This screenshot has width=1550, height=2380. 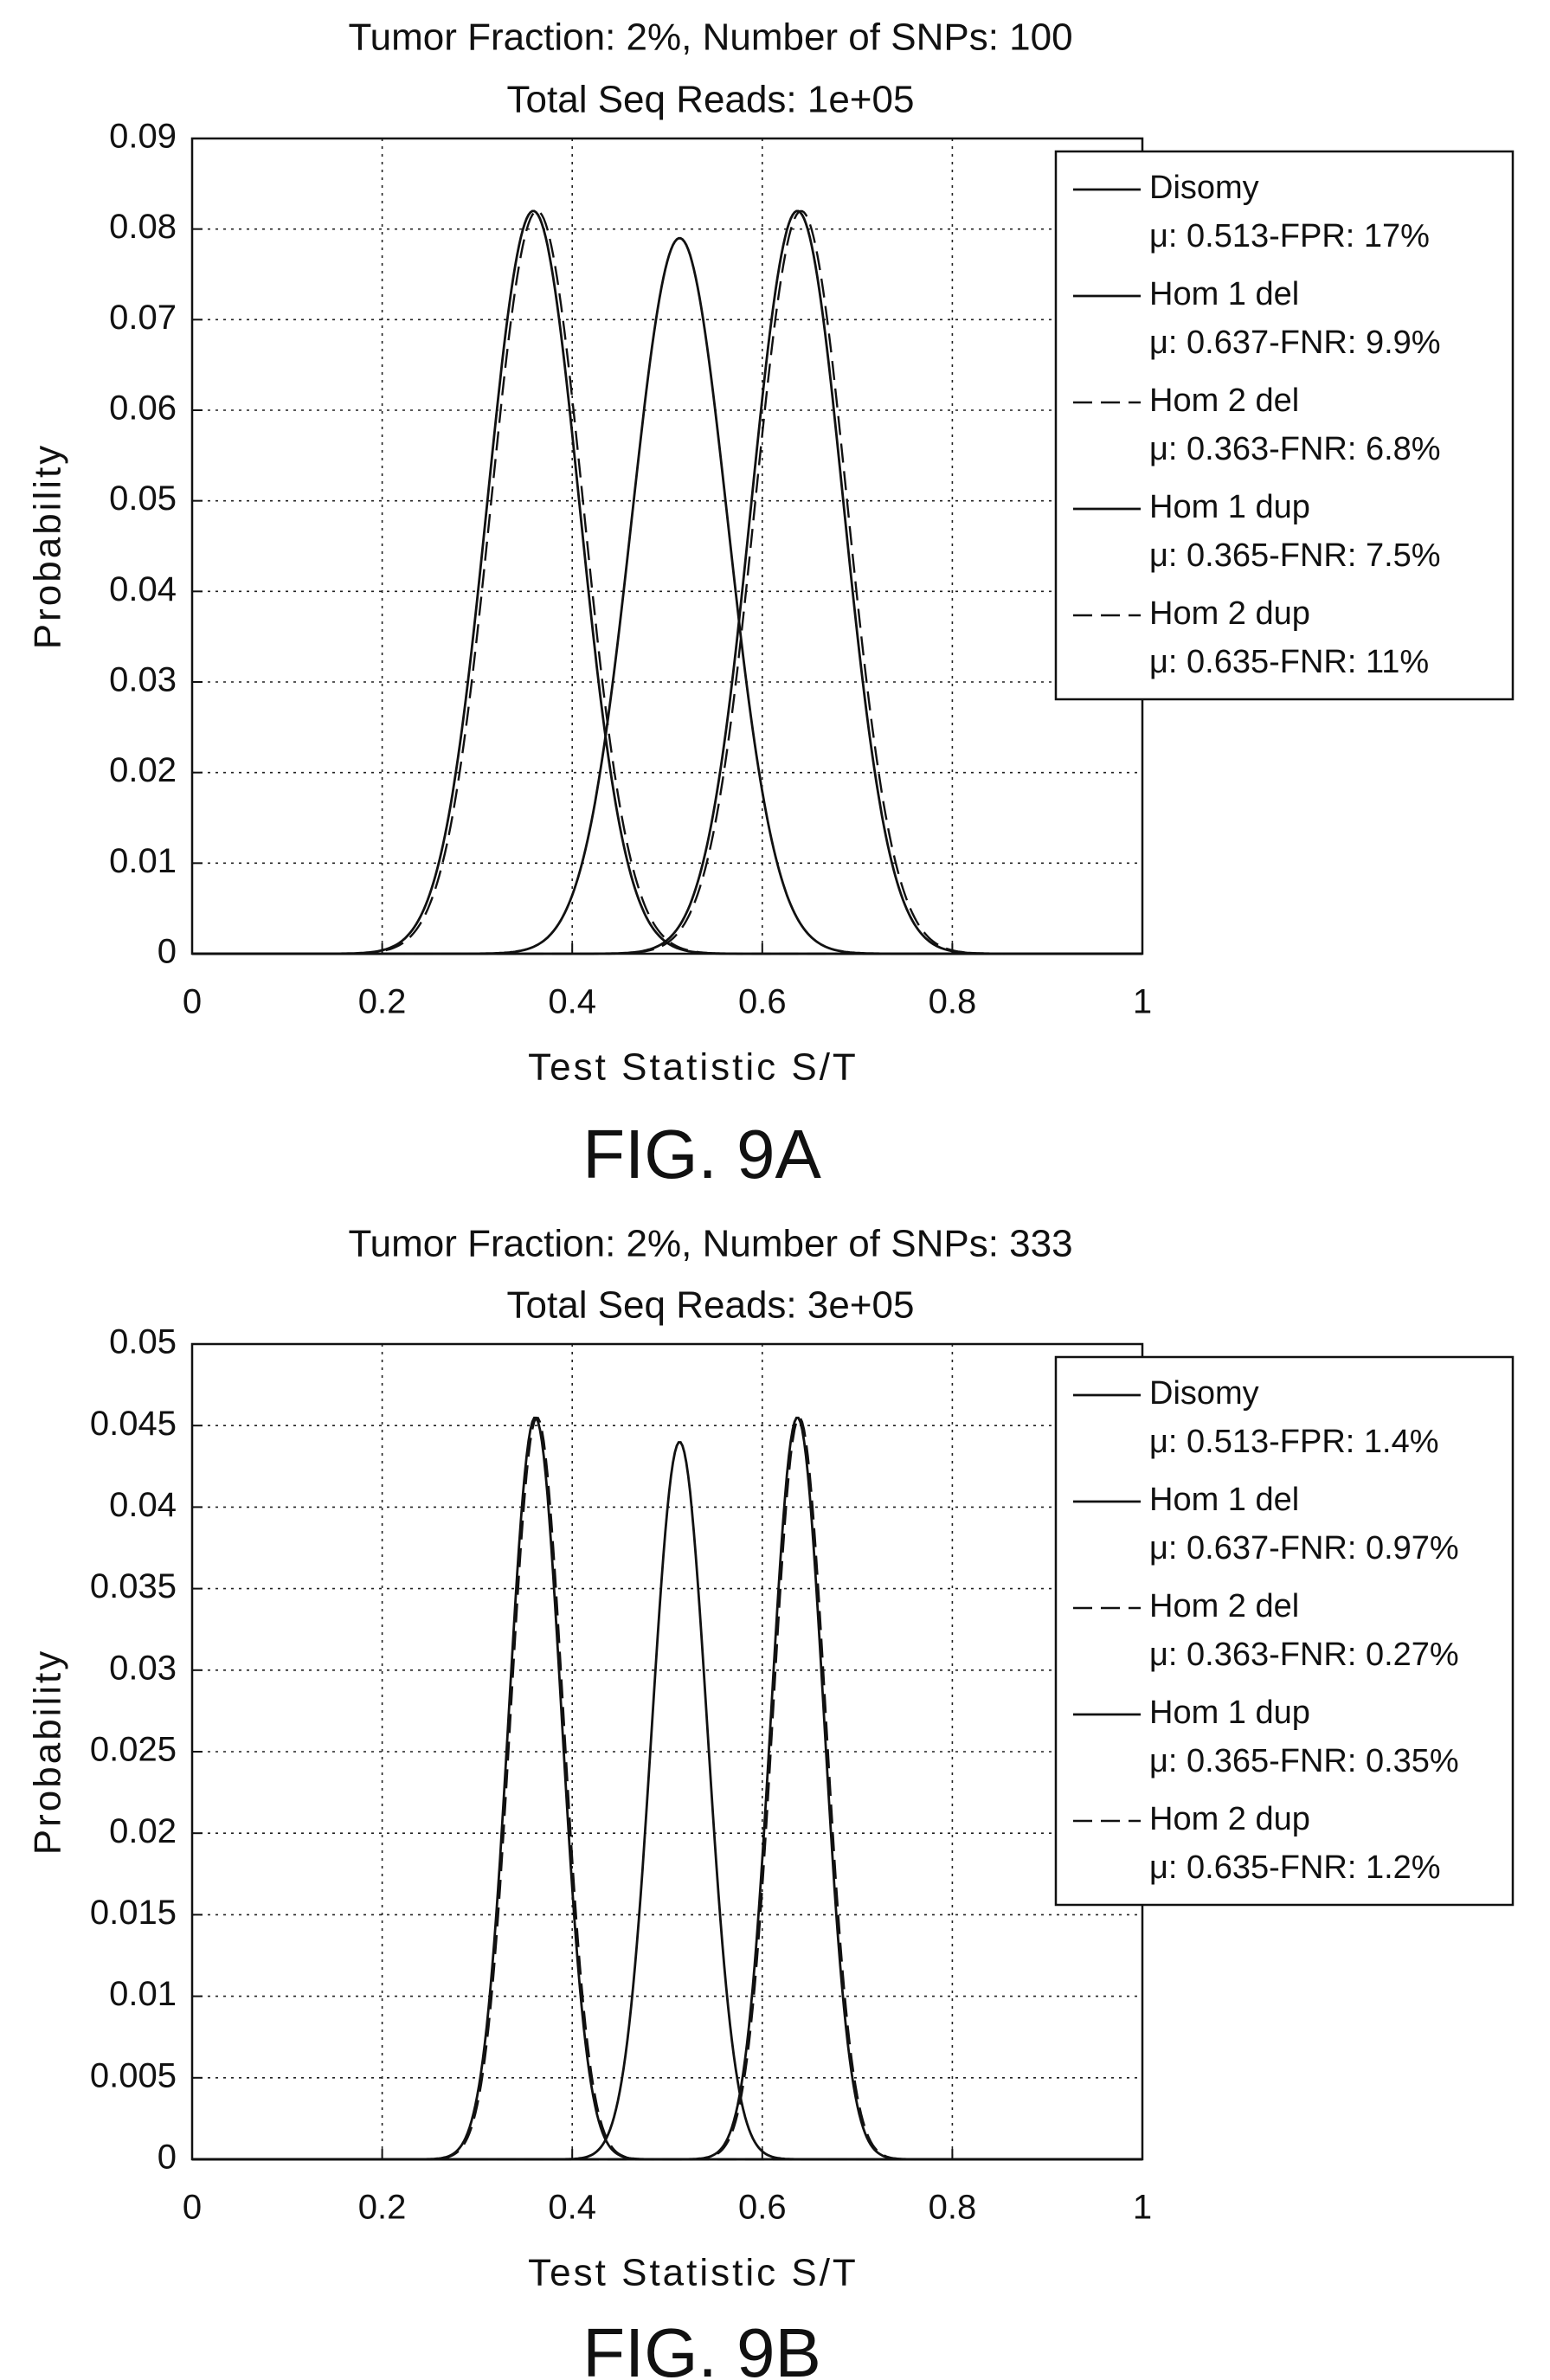 I want to click on legend-entry-detail: μ: 0.637-FNR: 0.97%, so click(x=1304, y=1548).